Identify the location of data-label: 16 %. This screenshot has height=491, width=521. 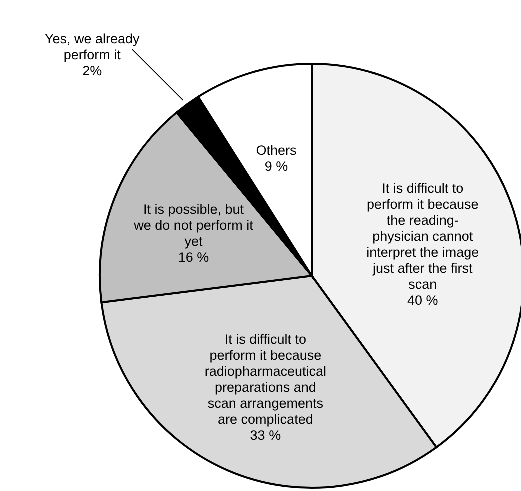
(194, 258).